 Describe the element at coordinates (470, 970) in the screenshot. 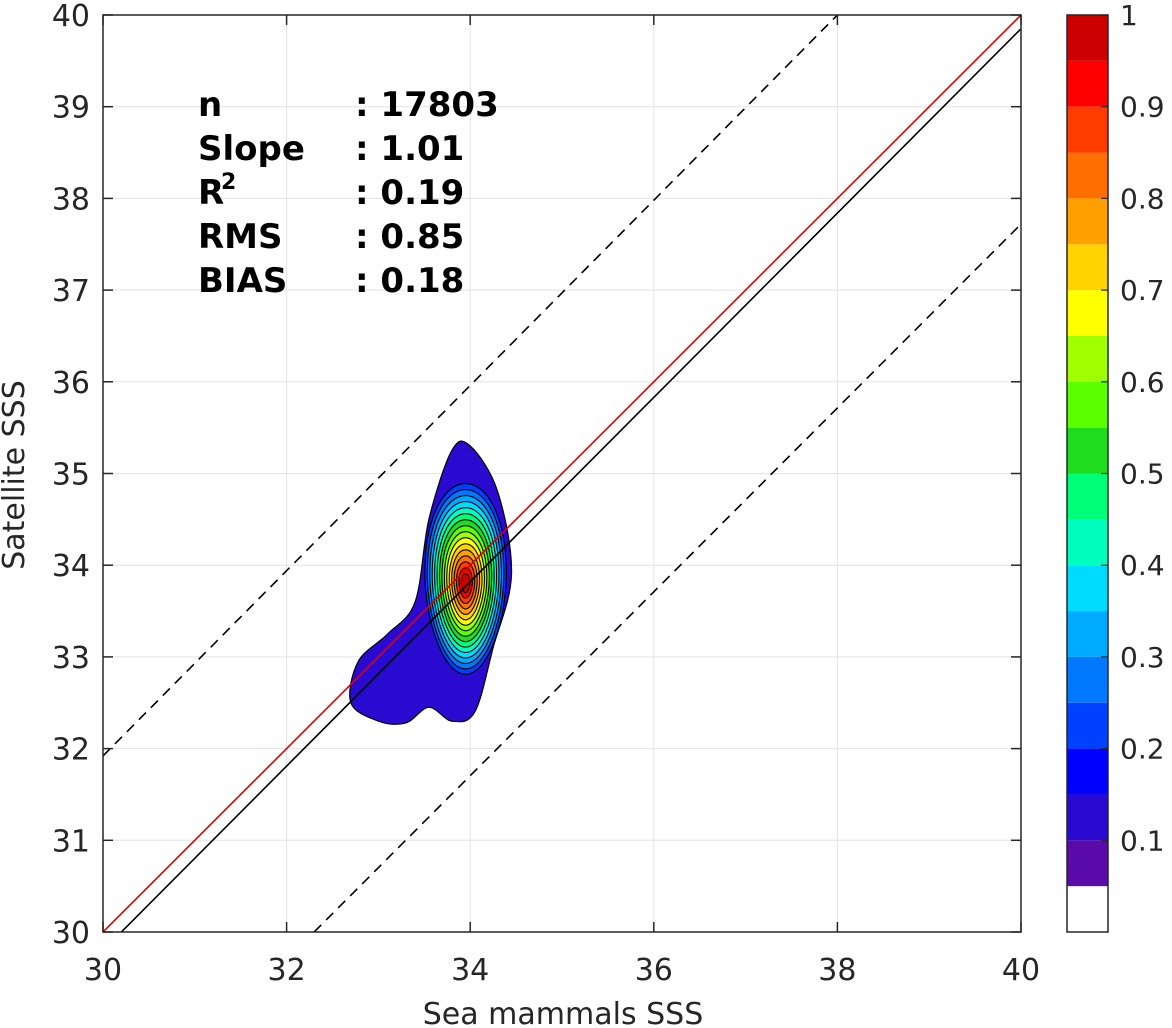

I see `x-tick-label: 34` at that location.